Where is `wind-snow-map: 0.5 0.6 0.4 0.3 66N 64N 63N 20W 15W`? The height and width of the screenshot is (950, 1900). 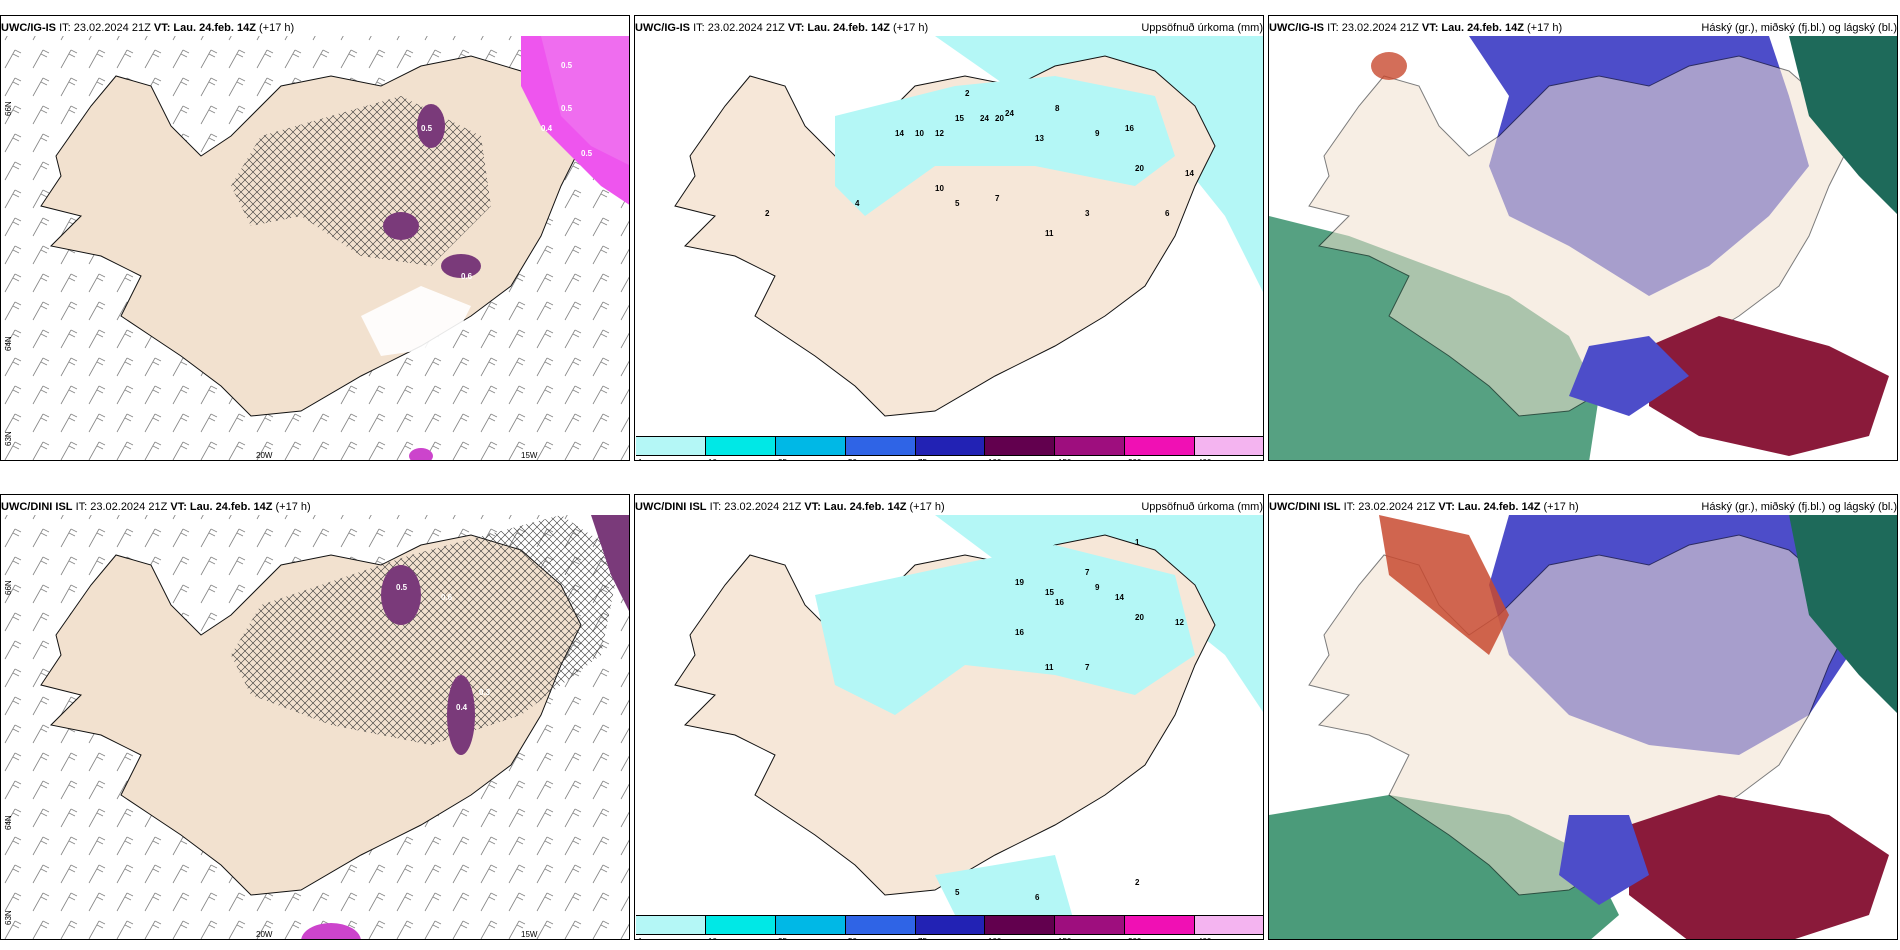 wind-snow-map: 0.5 0.6 0.4 0.3 66N 64N 63N 20W 15W is located at coordinates (315, 727).